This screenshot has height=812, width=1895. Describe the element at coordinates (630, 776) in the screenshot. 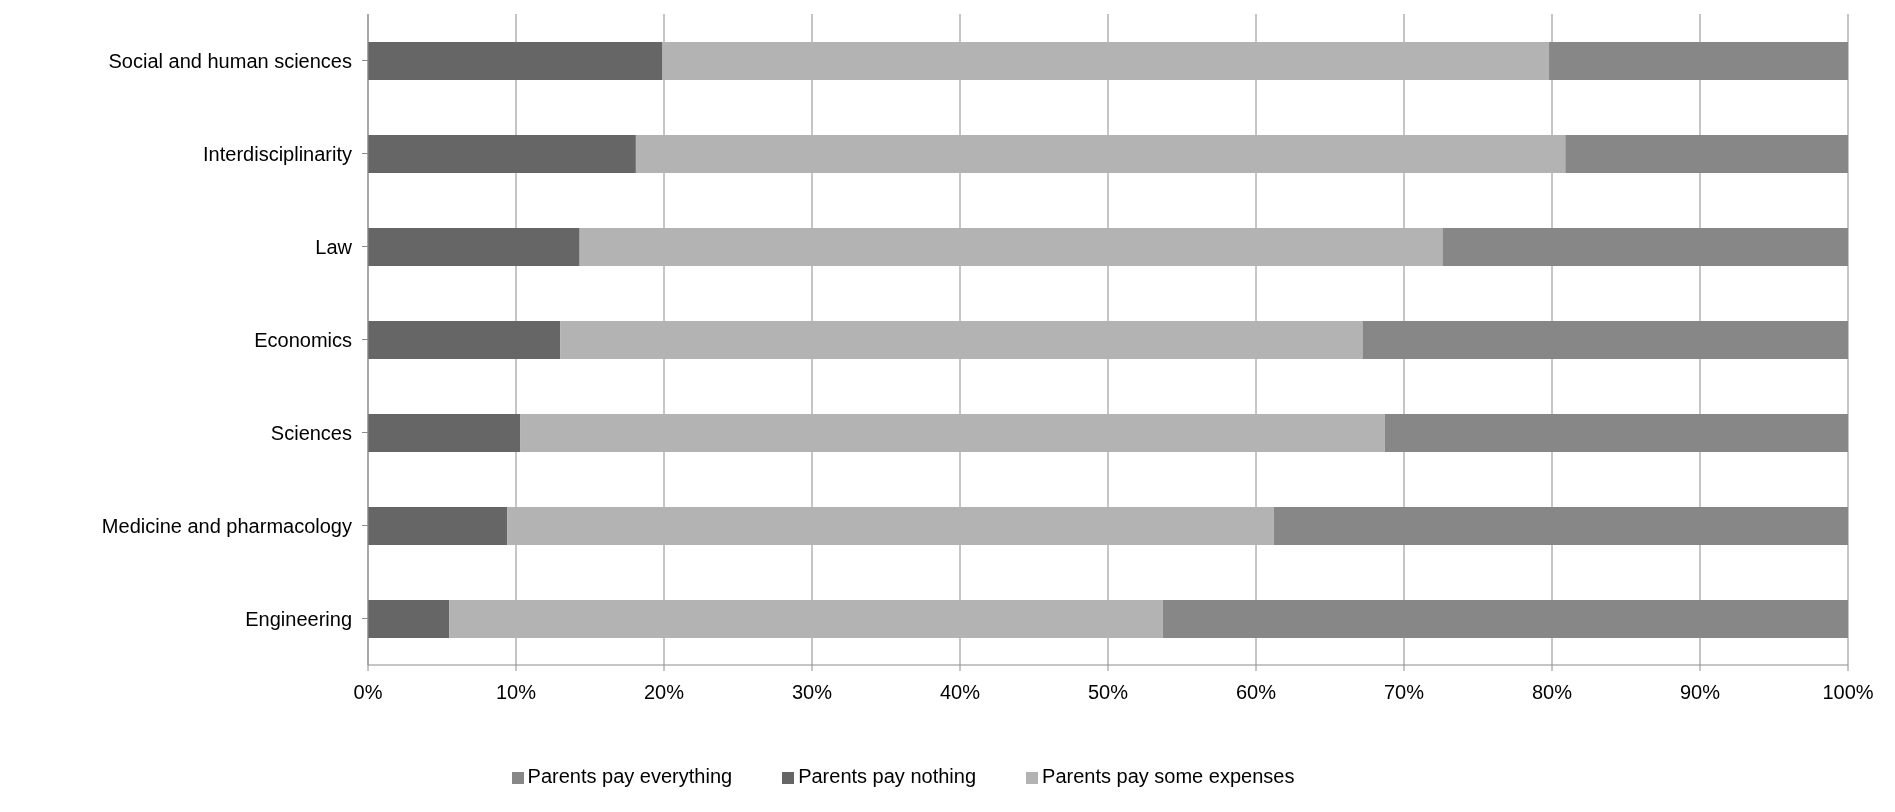

I see `legend-label: Parents pay everything` at that location.